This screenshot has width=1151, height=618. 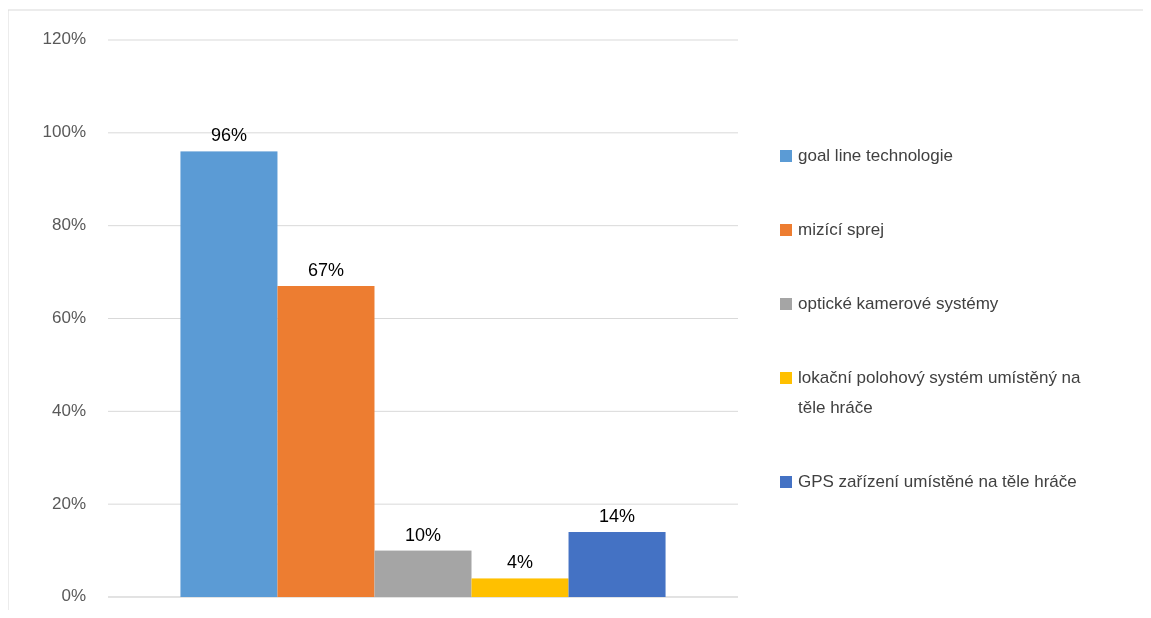 What do you see at coordinates (423, 534) in the screenshot?
I see `text: 10%` at bounding box center [423, 534].